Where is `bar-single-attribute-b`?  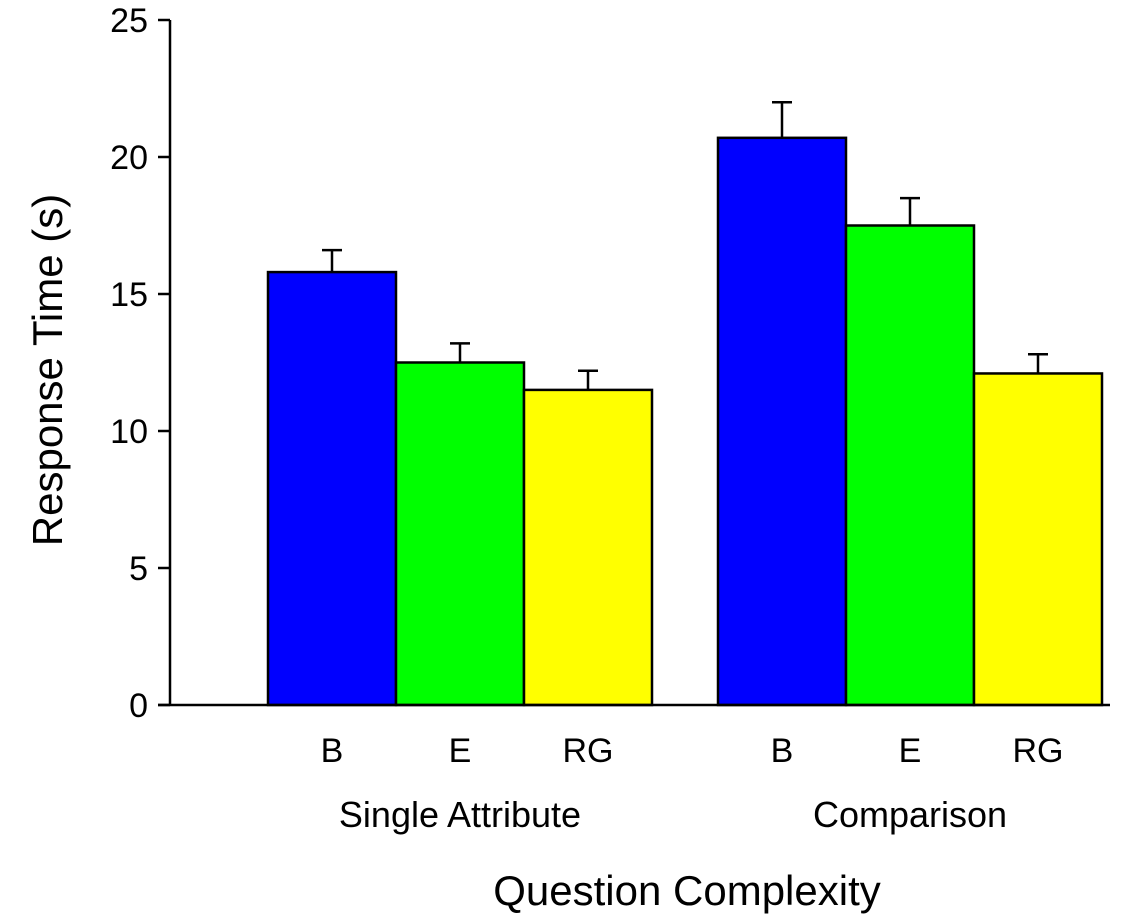 bar-single-attribute-b is located at coordinates (332, 488).